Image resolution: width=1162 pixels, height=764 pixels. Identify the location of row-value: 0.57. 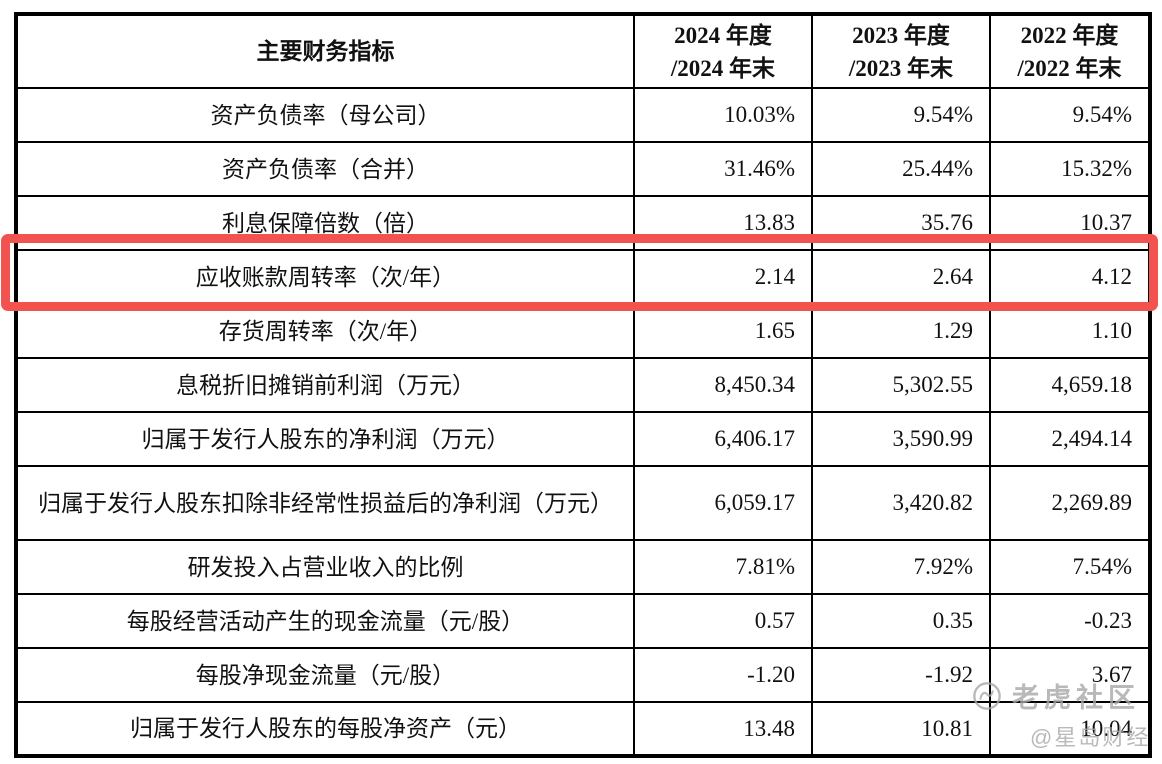
(723, 621).